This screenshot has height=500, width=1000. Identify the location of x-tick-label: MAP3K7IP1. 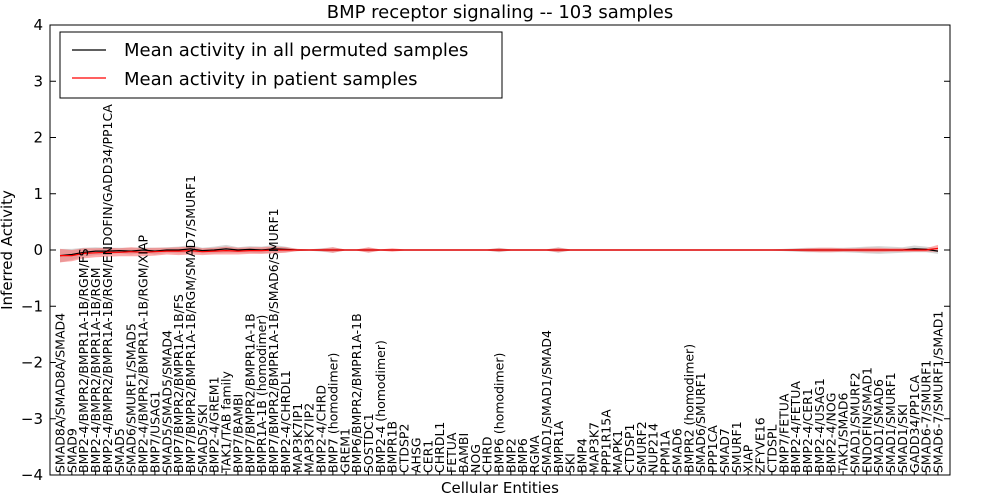
(297, 438).